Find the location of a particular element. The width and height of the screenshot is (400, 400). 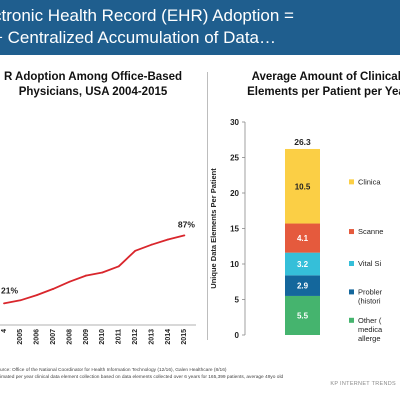

x-tick-label-2011: 2011 is located at coordinates (119, 336).